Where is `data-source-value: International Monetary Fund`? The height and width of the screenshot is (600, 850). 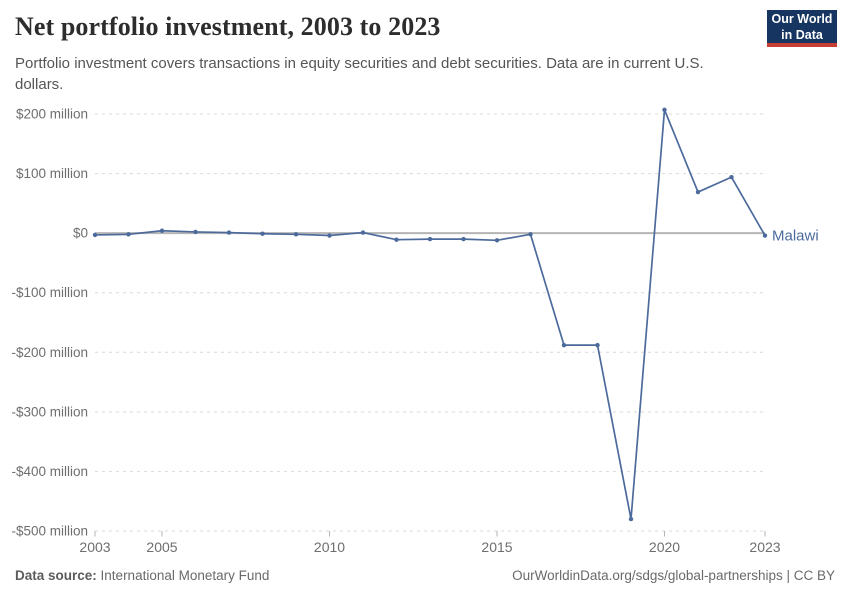
data-source-value: International Monetary Fund is located at coordinates (185, 575).